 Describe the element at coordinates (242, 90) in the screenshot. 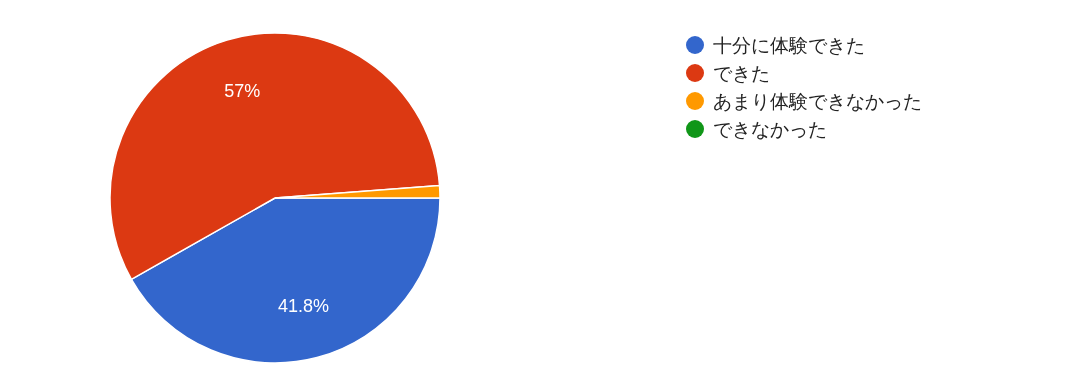

I see `data-label: 57%` at that location.